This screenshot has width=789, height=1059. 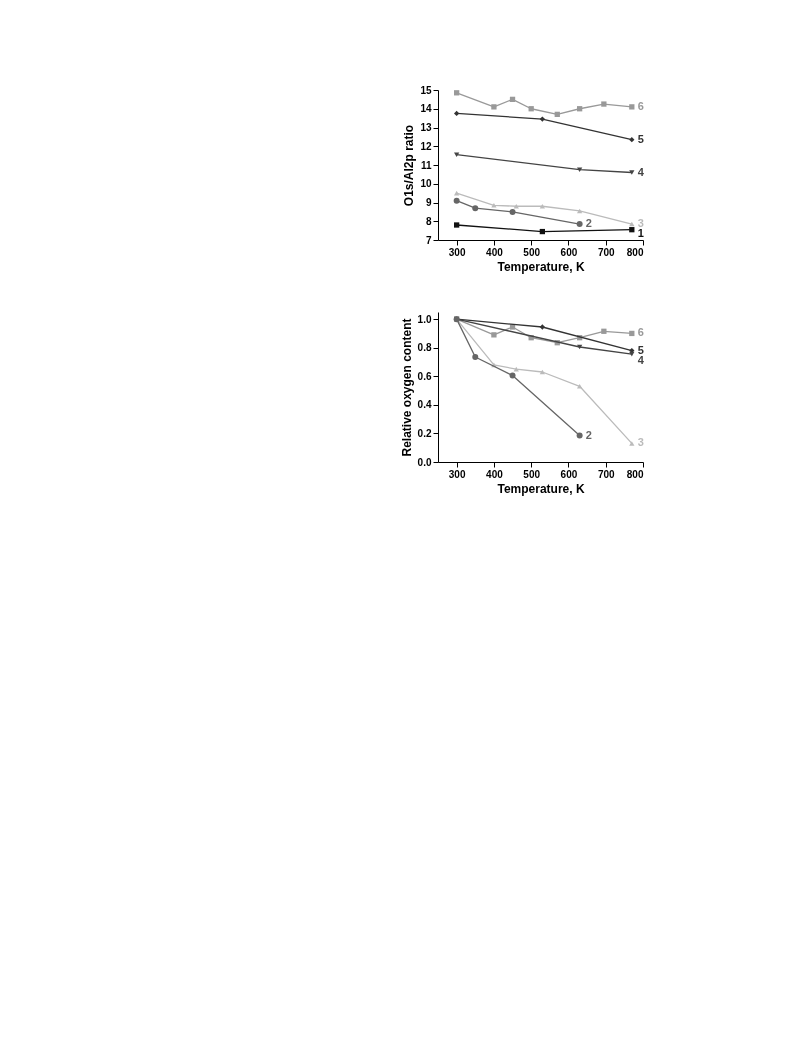 What do you see at coordinates (428, 240) in the screenshot?
I see `y-tick-label: 7` at bounding box center [428, 240].